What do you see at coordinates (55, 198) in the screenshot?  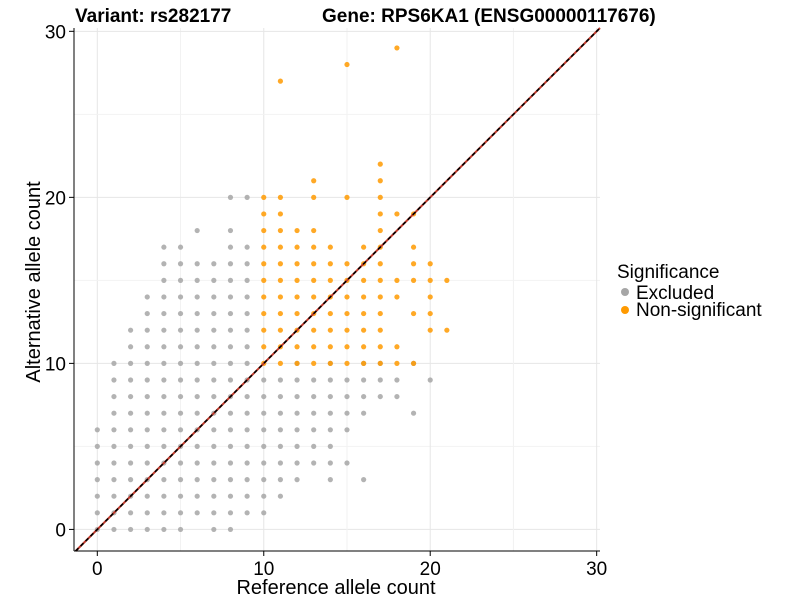 I see `y-tick-label: 20` at bounding box center [55, 198].